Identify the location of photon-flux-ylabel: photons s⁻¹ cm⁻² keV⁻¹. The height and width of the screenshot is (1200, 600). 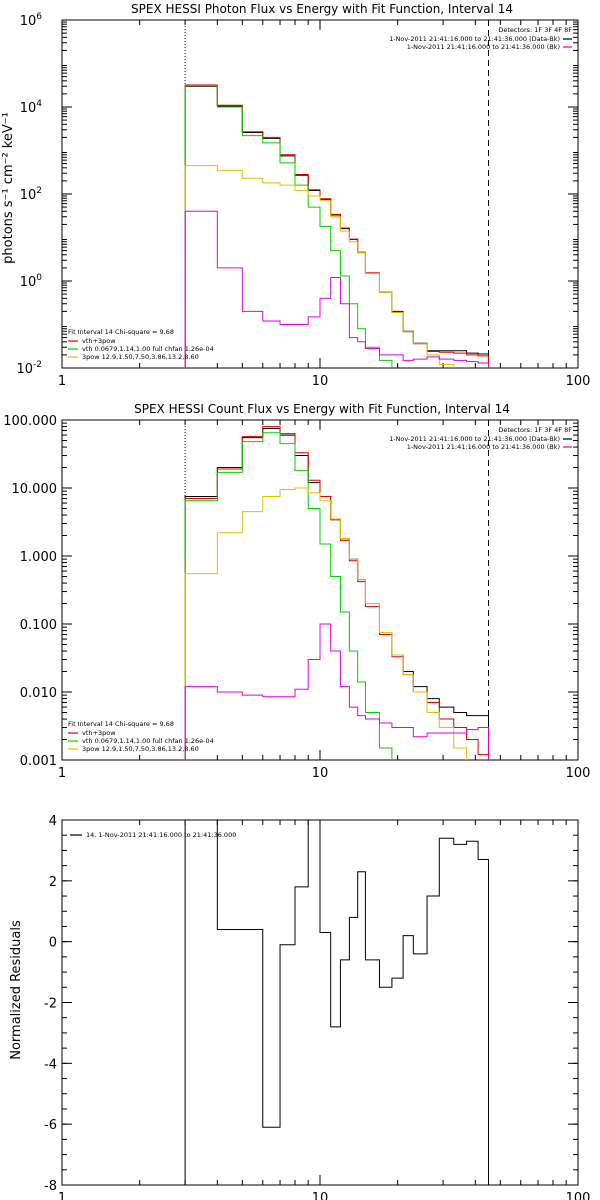
(8, 188).